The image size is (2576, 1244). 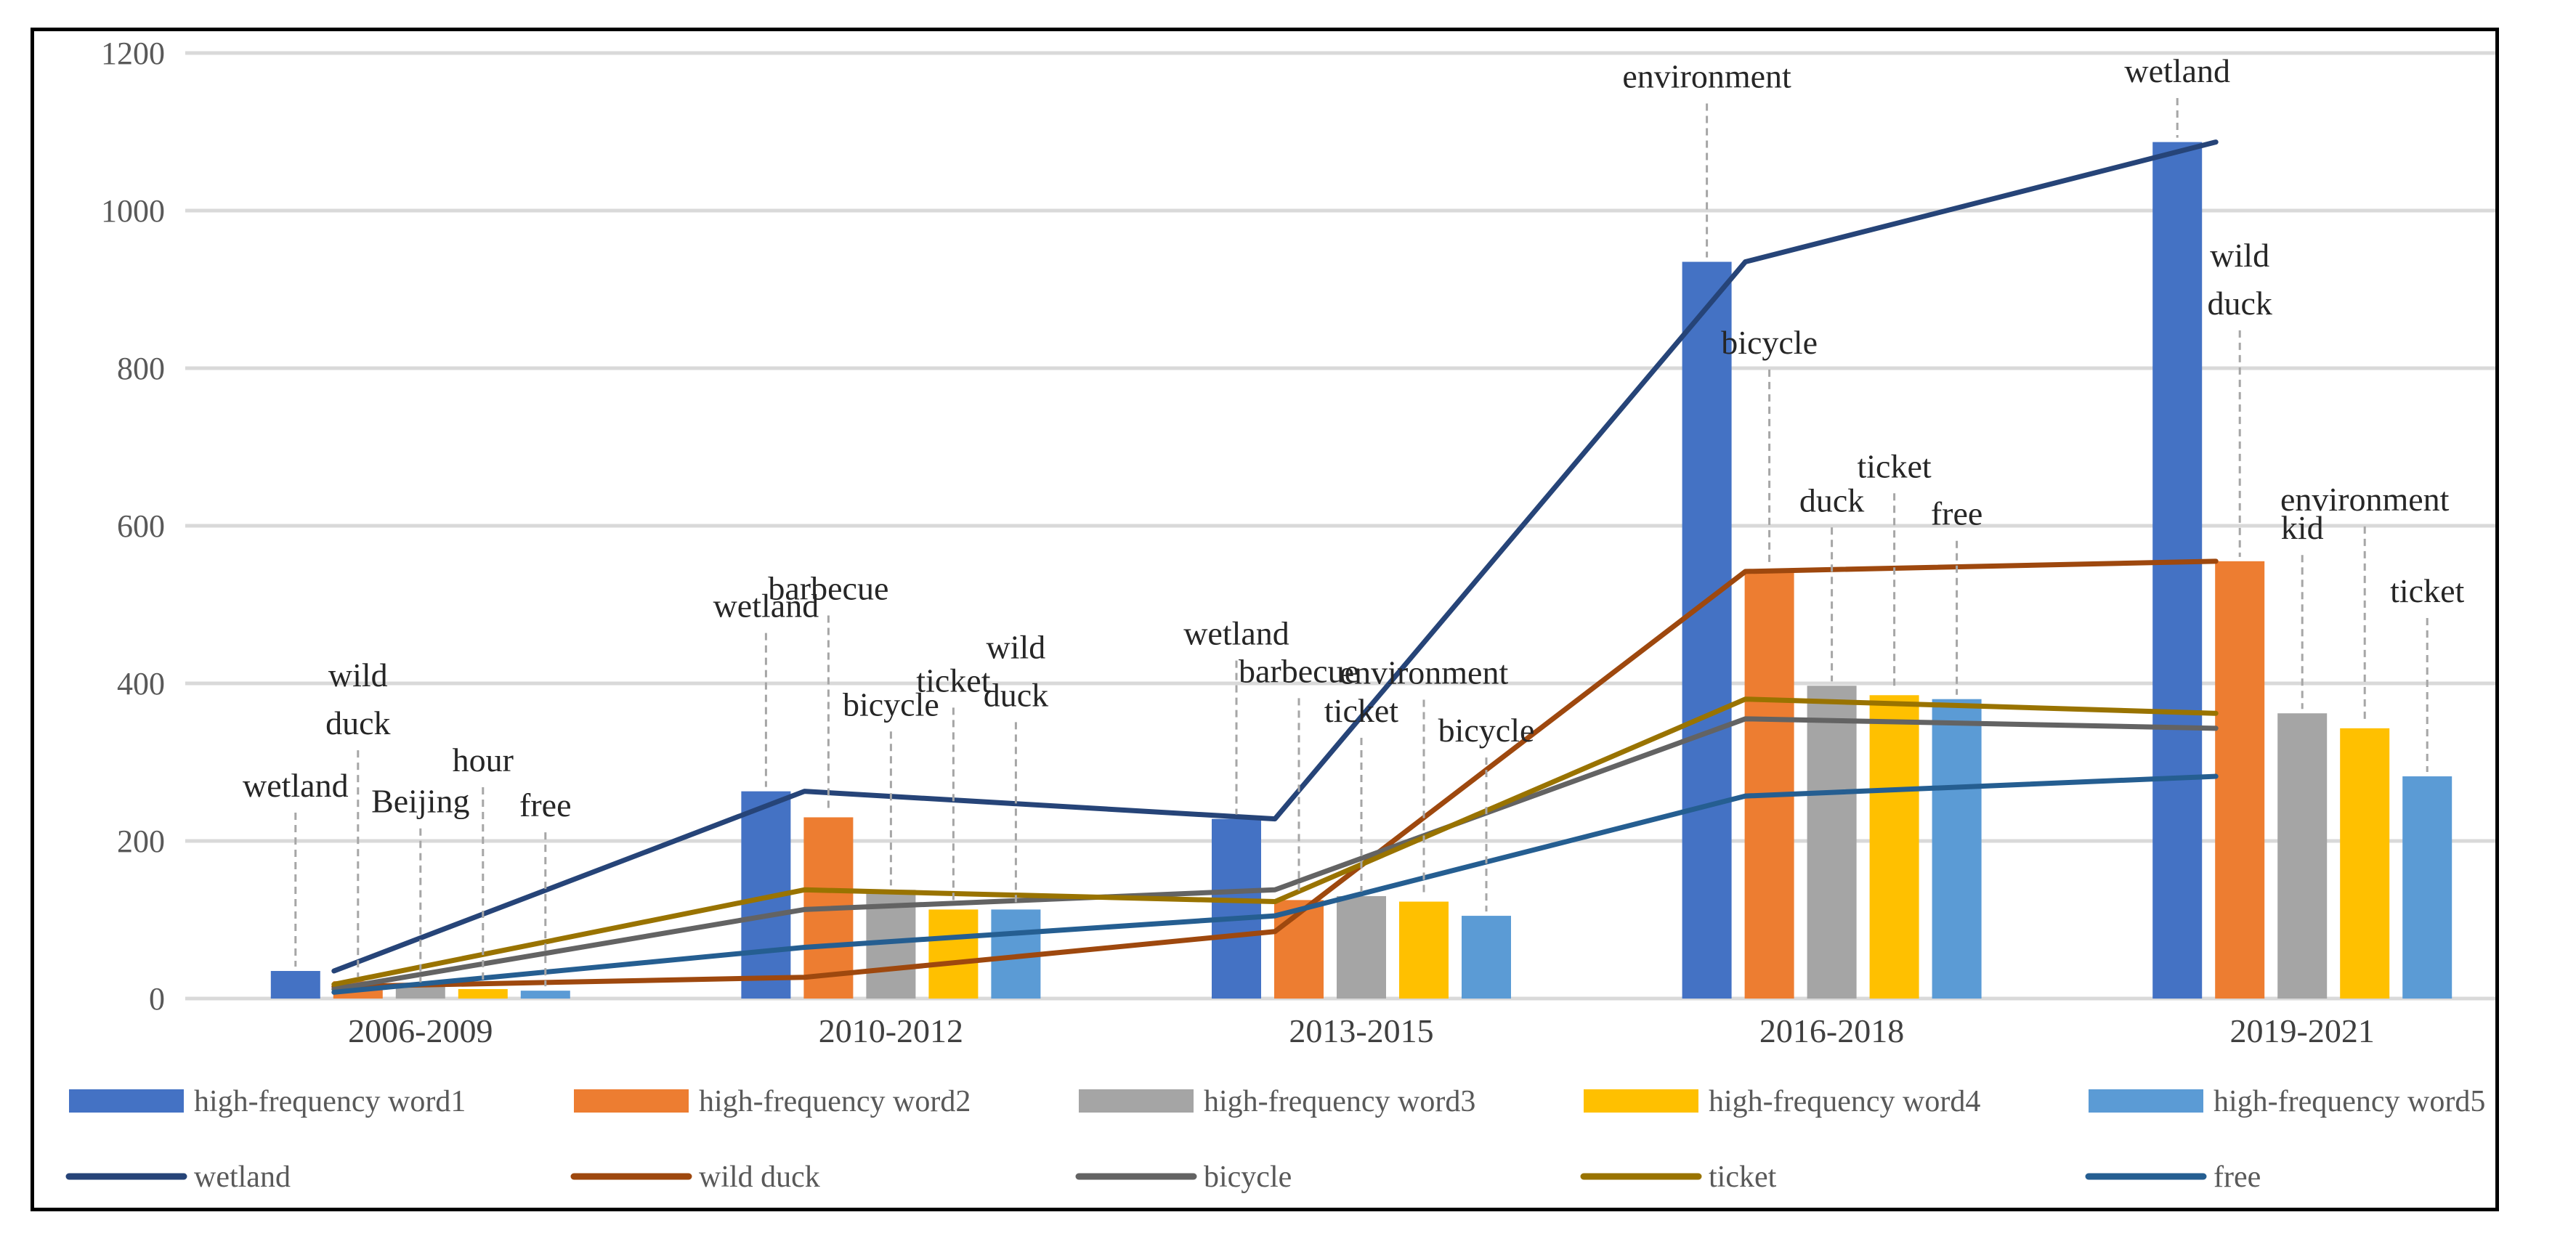 I want to click on y-tick-label: 200, so click(x=141, y=842).